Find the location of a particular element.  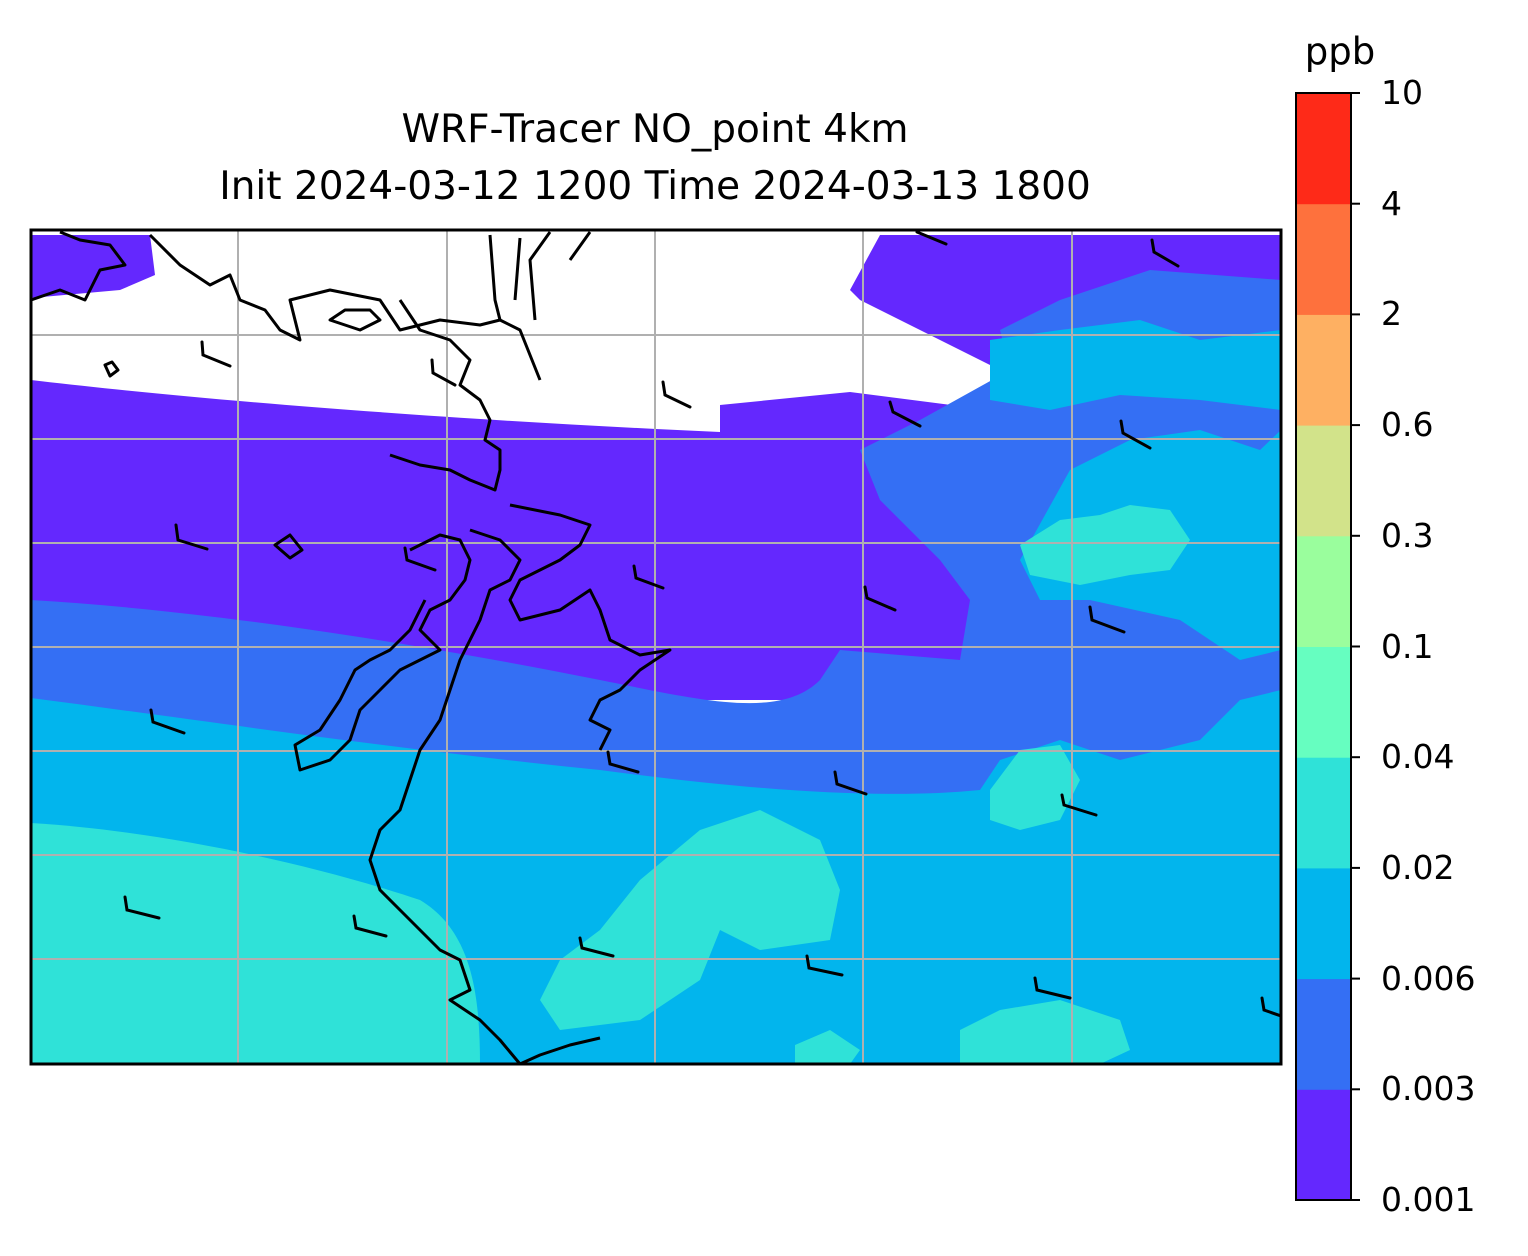

contour-band-0.02-mid is located at coordinates (690, 920).